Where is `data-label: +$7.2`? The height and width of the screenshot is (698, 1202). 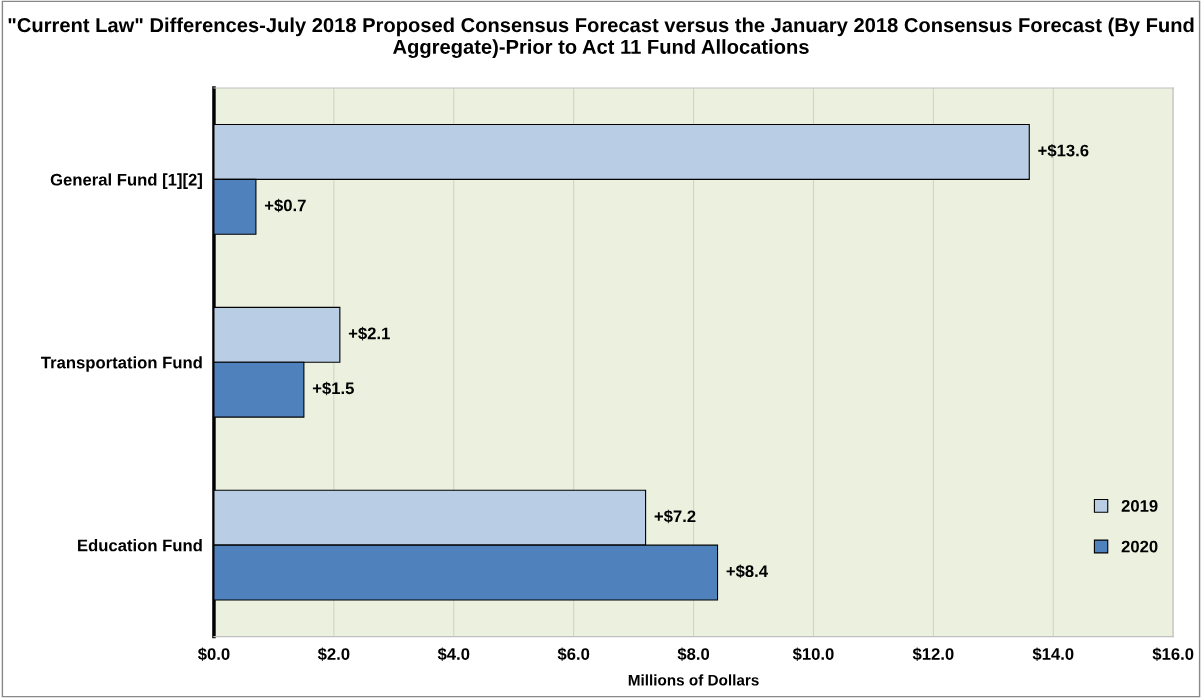
data-label: +$7.2 is located at coordinates (675, 516).